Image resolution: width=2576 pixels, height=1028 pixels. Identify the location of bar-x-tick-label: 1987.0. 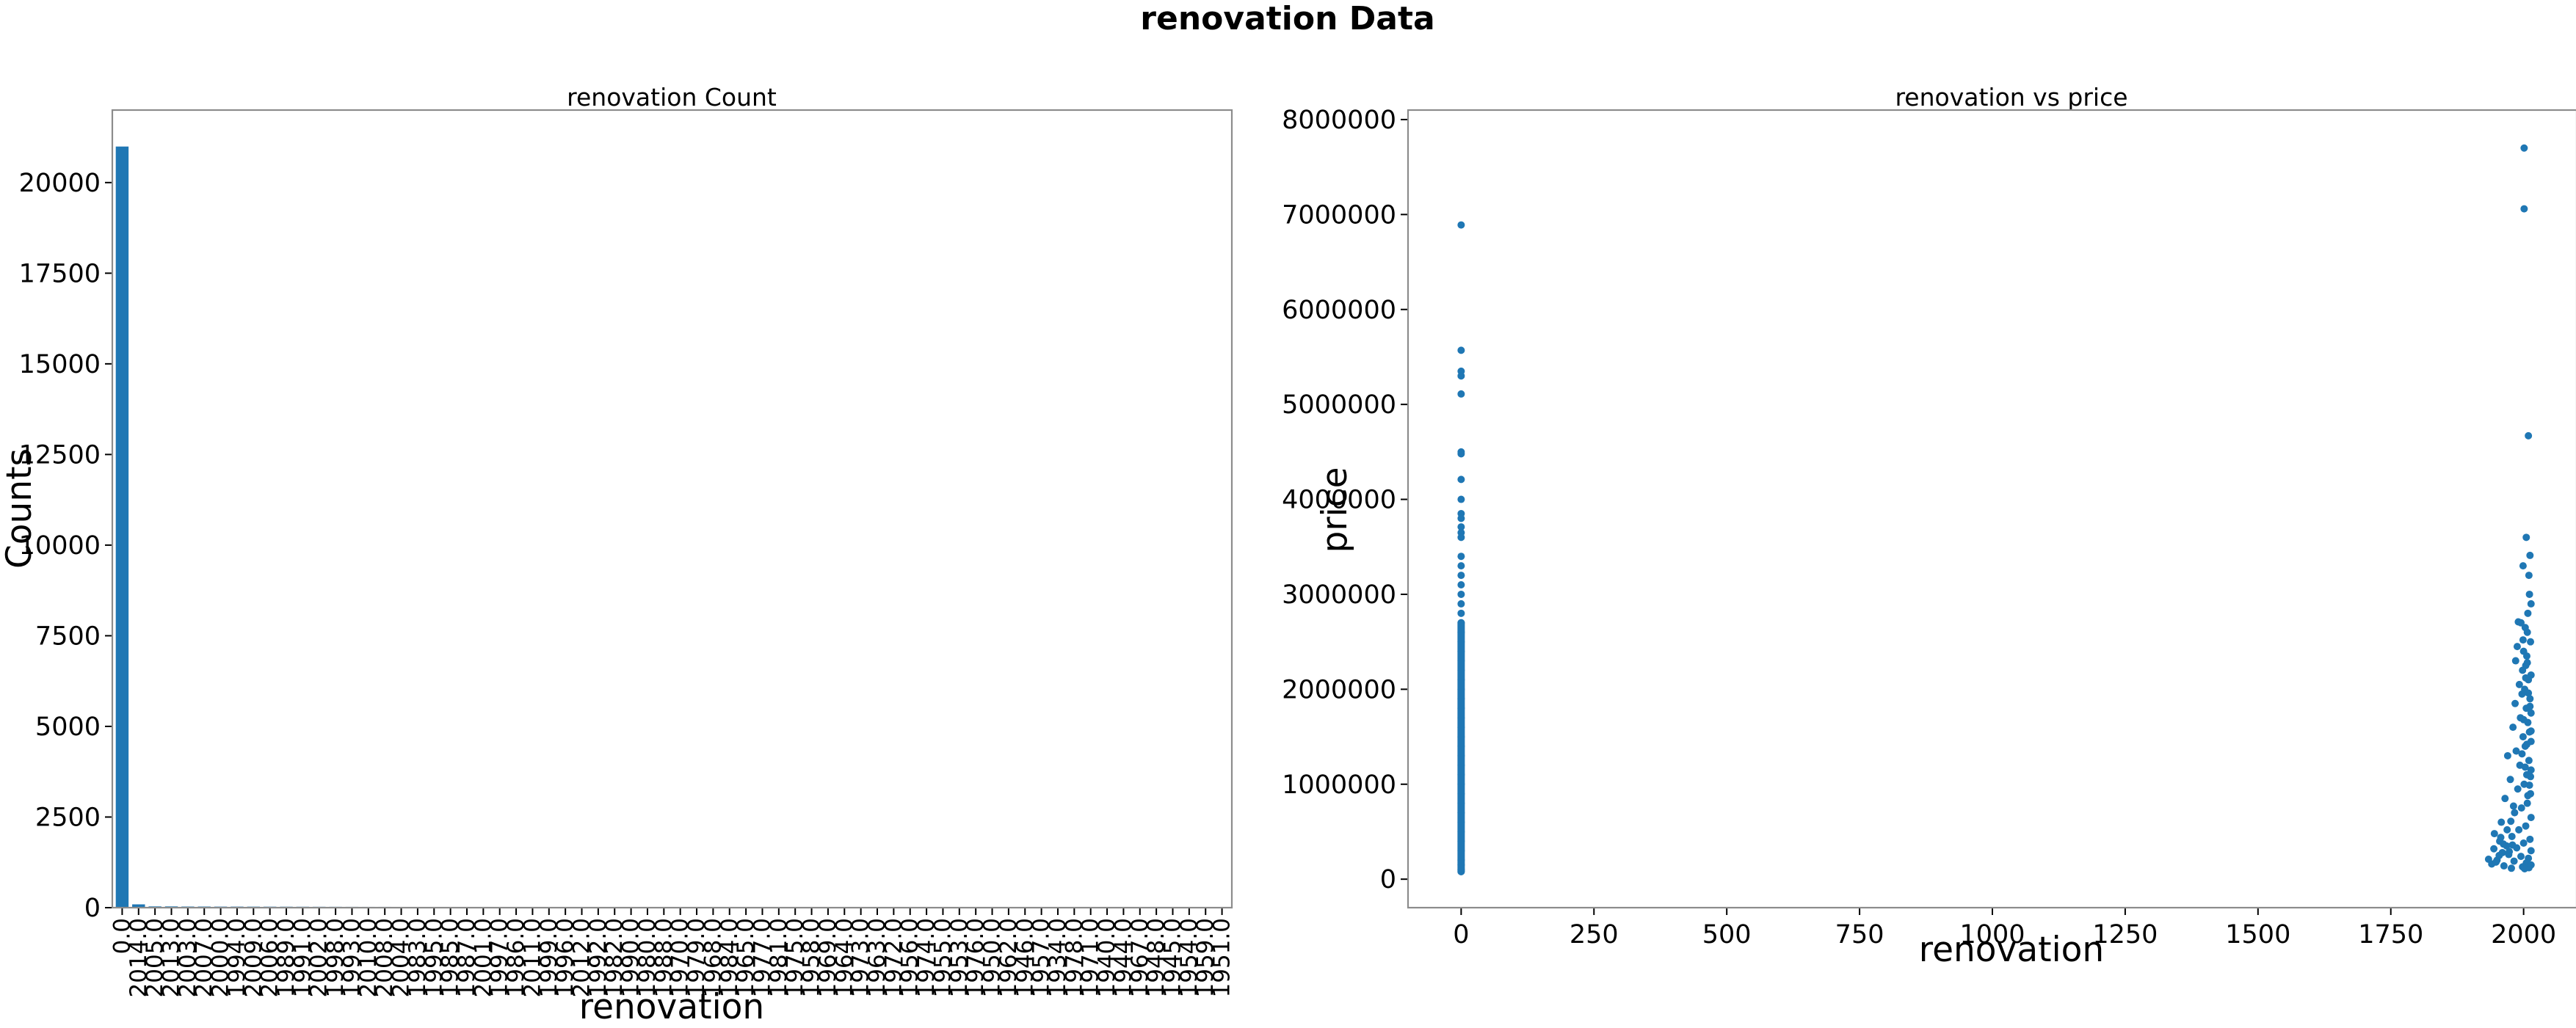
(467, 957).